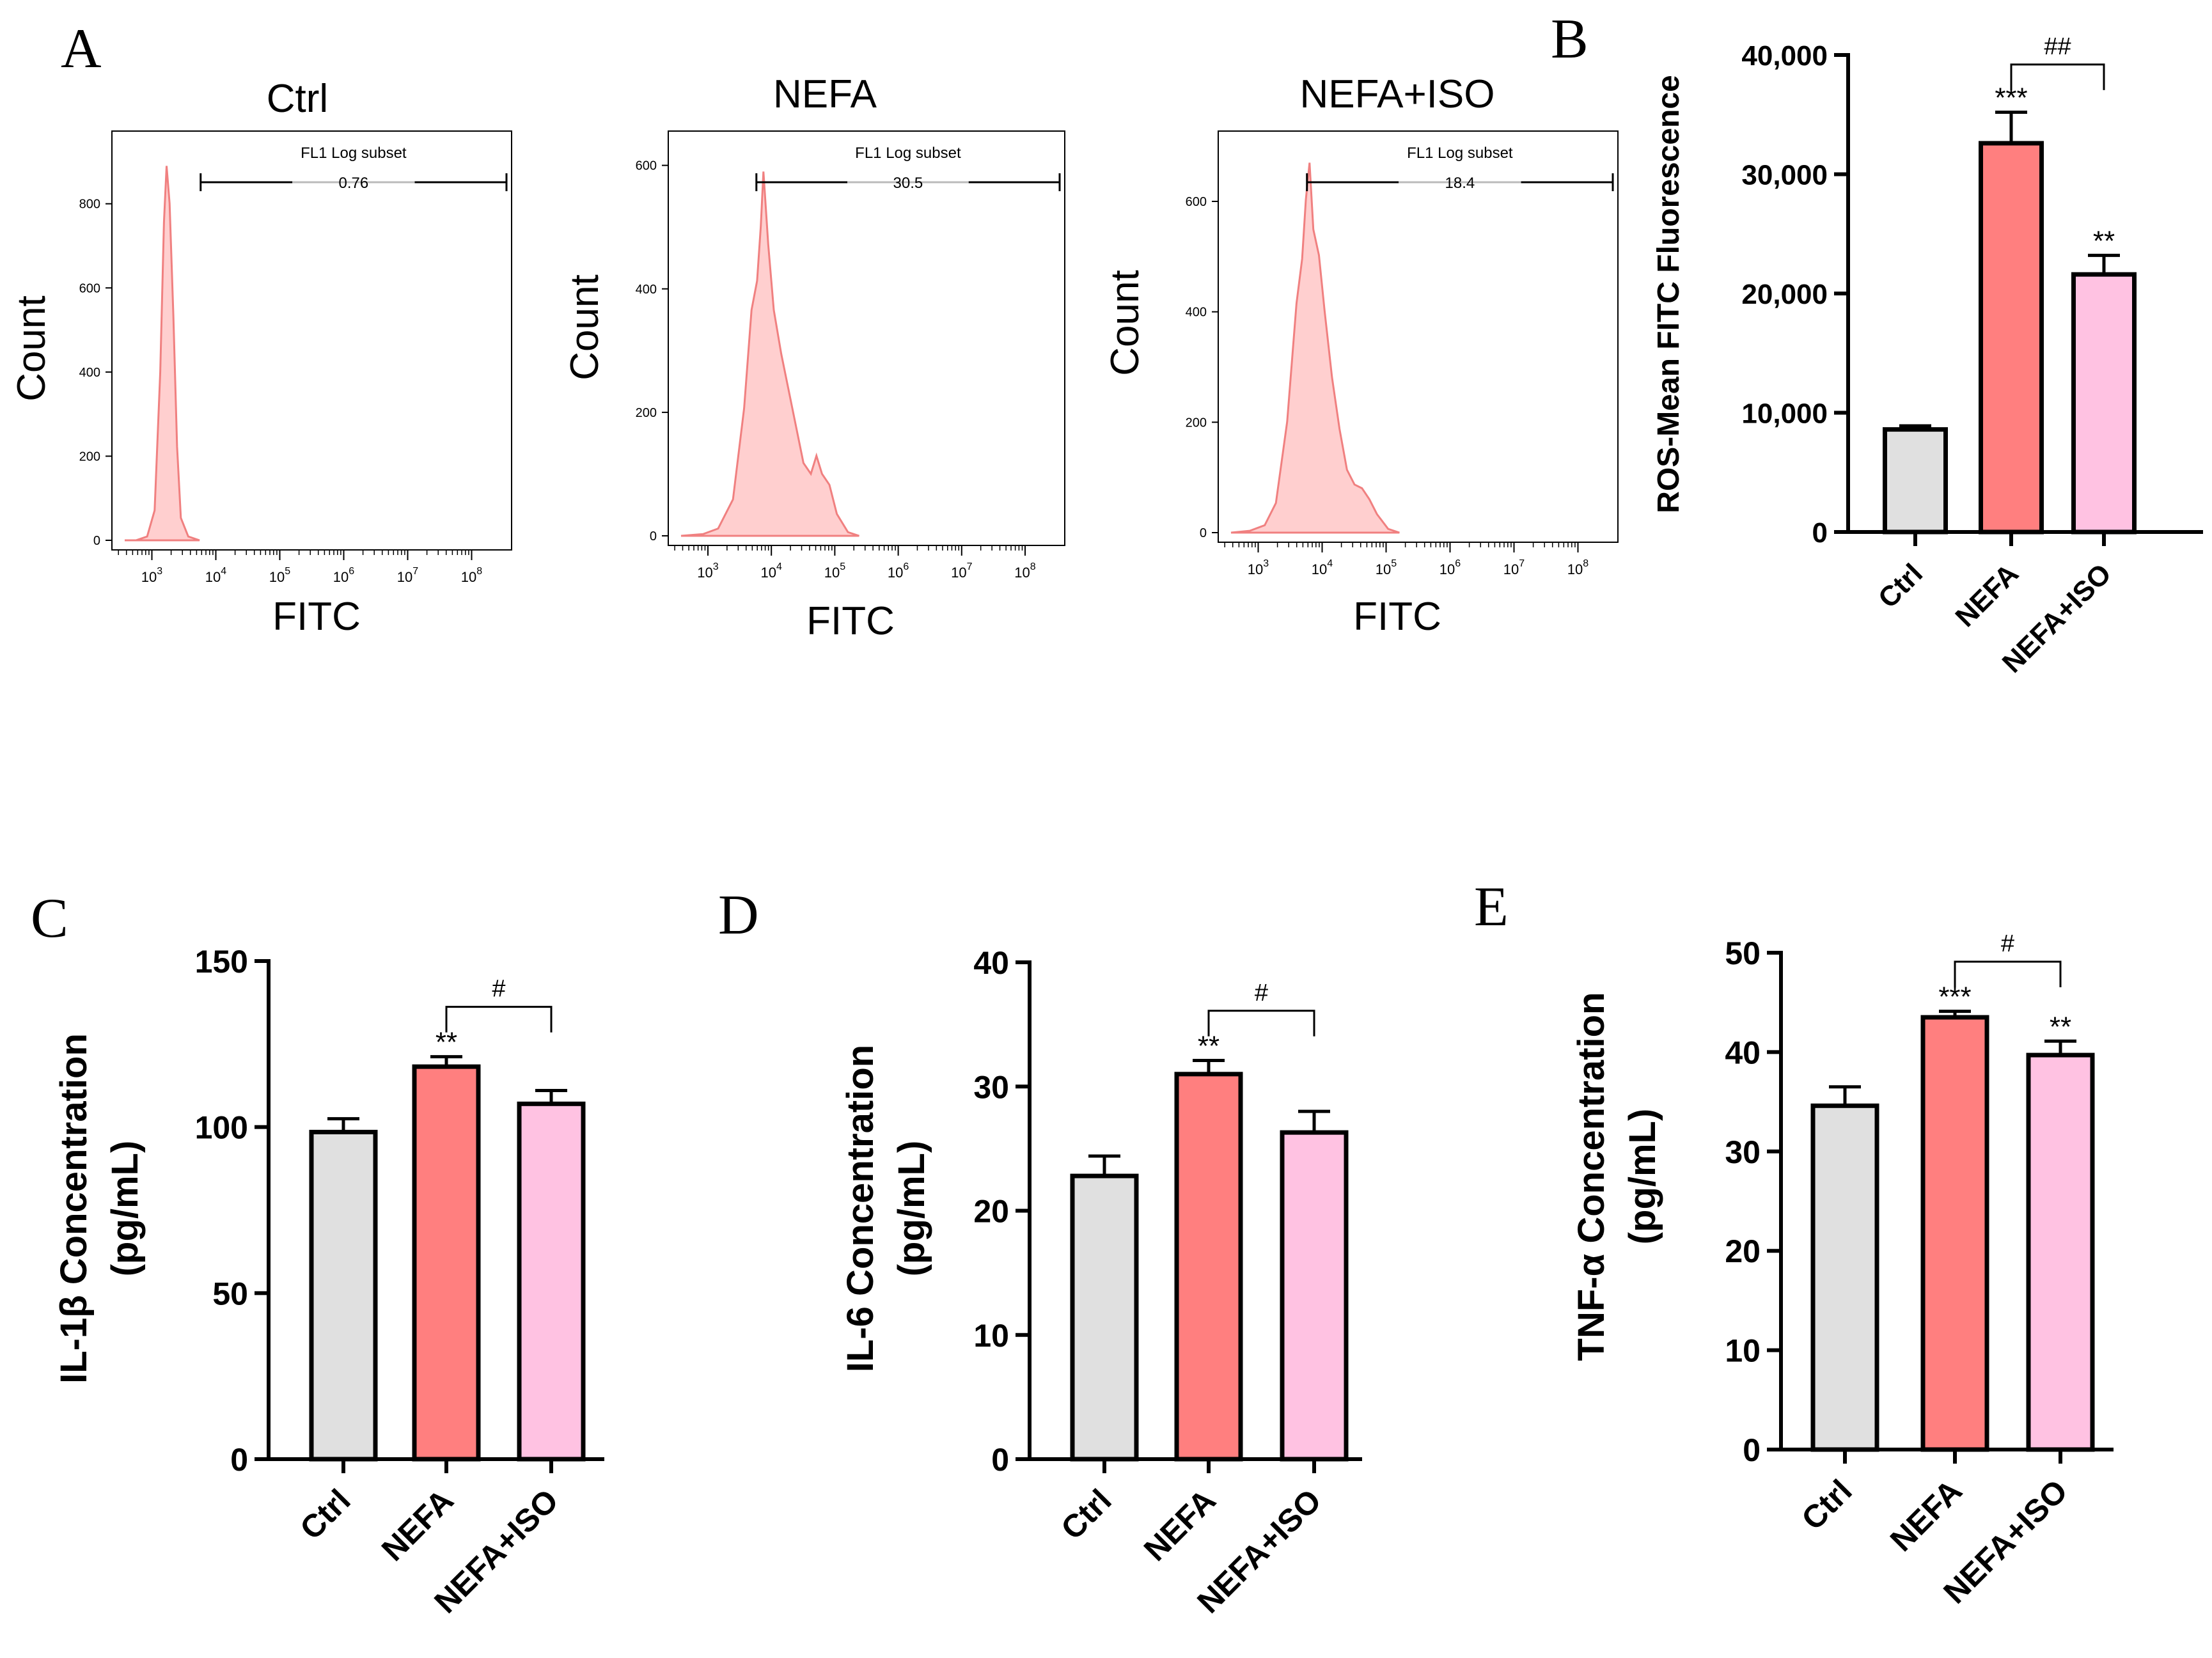 The width and height of the screenshot is (2212, 1658). I want to click on y-tick-label: 10,000, so click(1784, 414).